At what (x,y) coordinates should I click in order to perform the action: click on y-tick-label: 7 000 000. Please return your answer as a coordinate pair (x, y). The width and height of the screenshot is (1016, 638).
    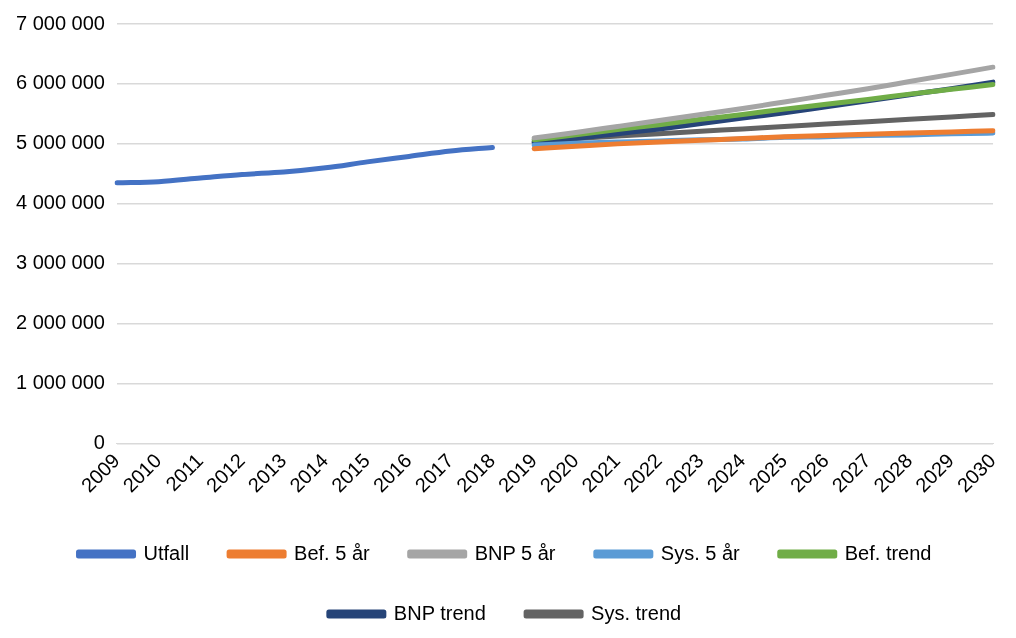
    Looking at the image, I should click on (60, 22).